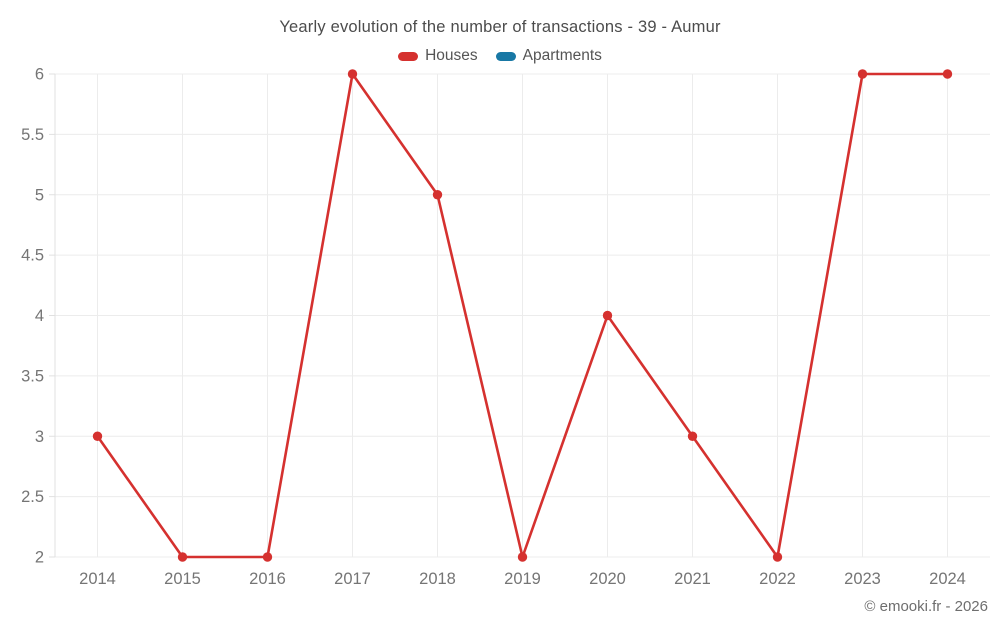 The image size is (1000, 625). I want to click on x-tick-label: 2022, so click(777, 579).